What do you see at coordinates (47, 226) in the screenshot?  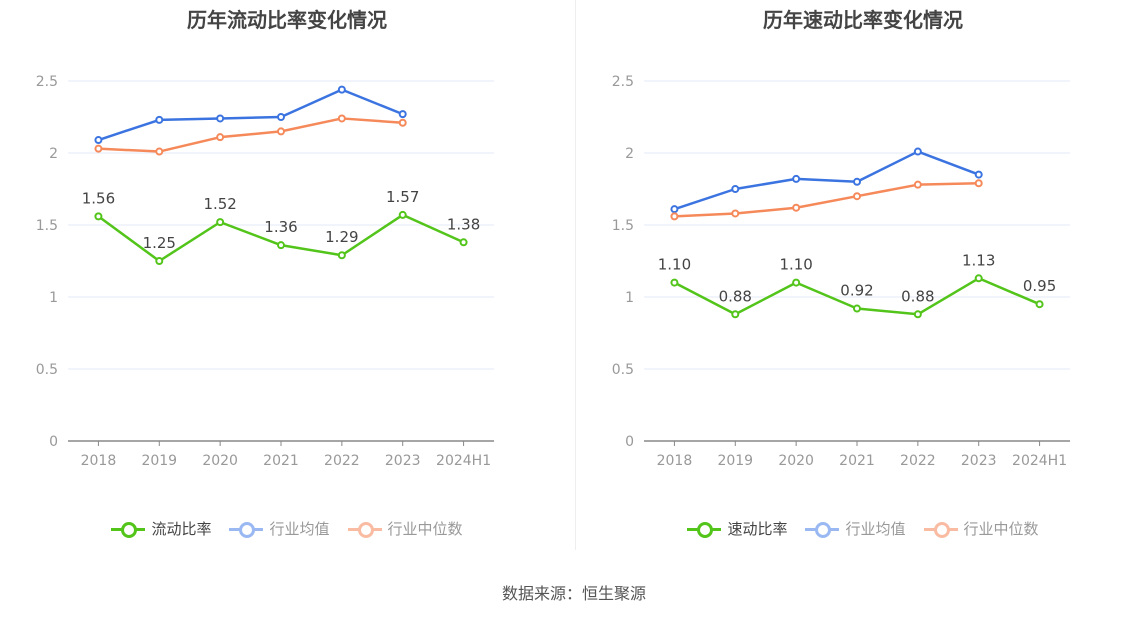 I see `y-tick-label: 1.5` at bounding box center [47, 226].